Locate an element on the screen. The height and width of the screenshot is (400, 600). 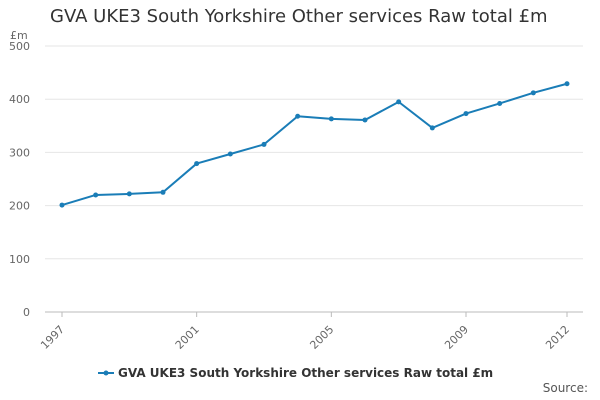
y-tick-label: 0 is located at coordinates (26, 312).